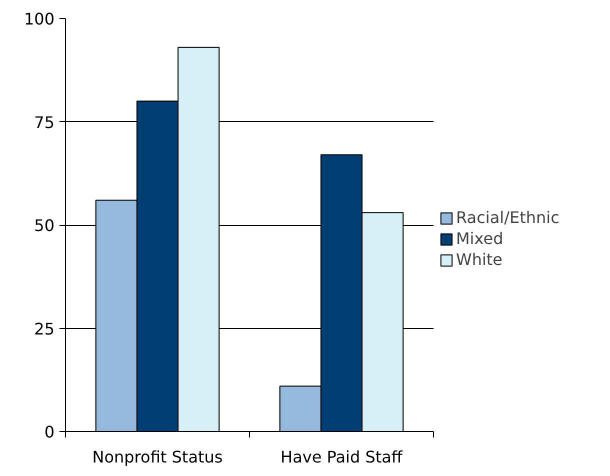  What do you see at coordinates (49, 432) in the screenshot?
I see `y-tick-label: 0` at bounding box center [49, 432].